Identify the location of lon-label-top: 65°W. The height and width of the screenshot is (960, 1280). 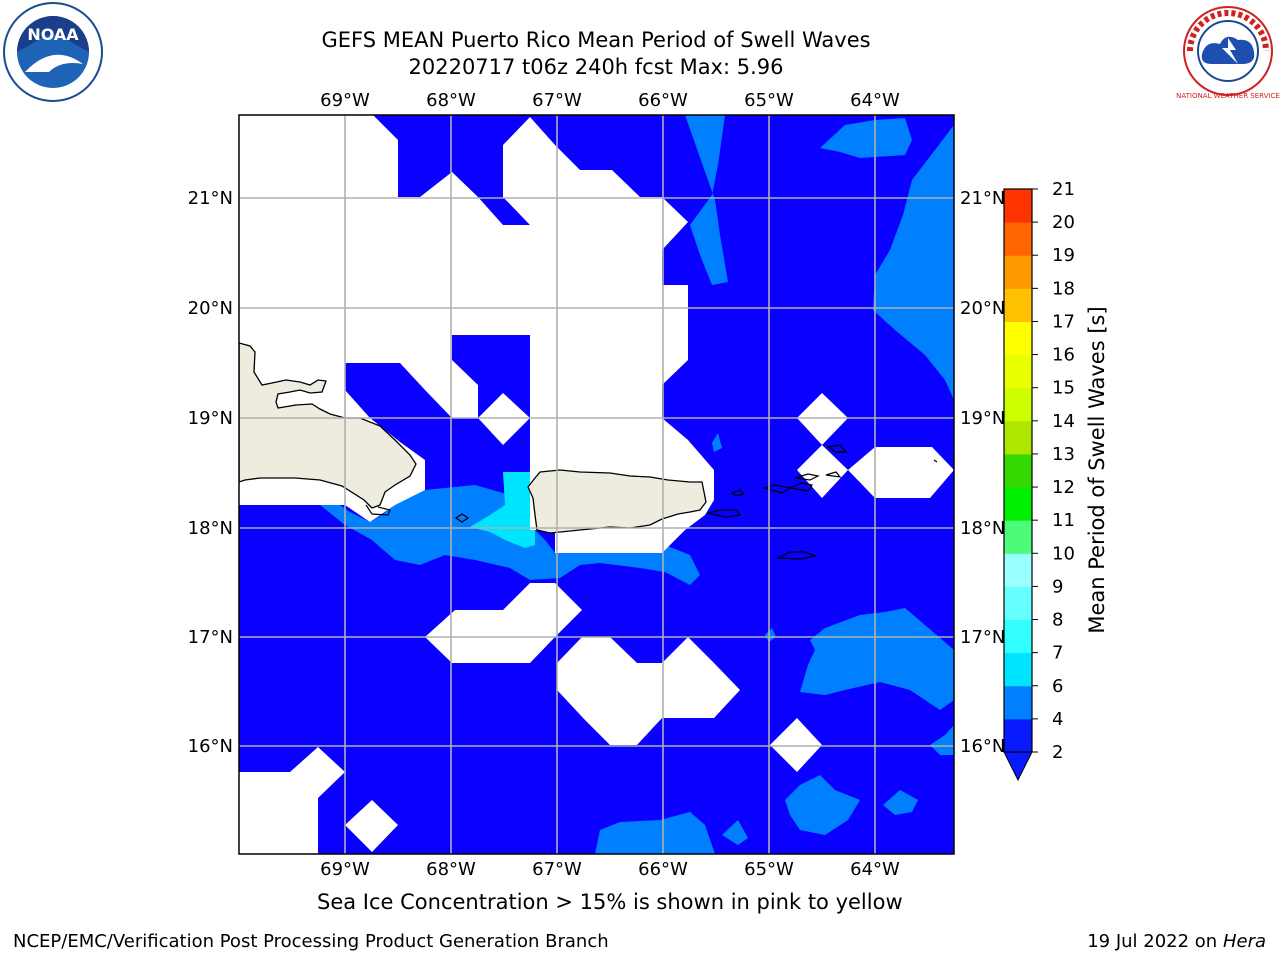
(769, 100).